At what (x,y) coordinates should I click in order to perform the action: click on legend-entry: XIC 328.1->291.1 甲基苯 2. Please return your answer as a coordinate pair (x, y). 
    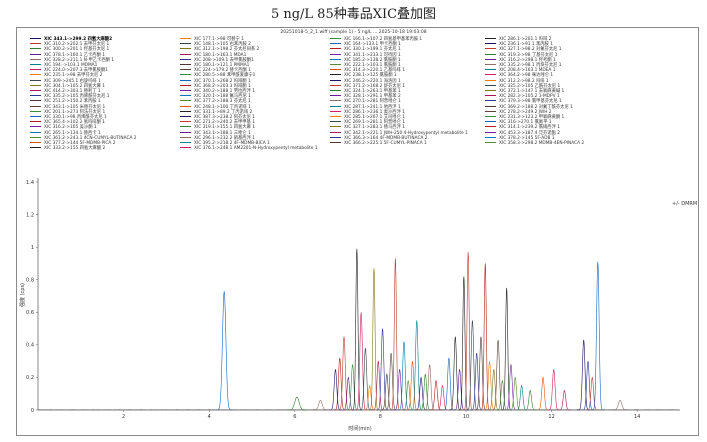
    Looking at the image, I should click on (365, 96).